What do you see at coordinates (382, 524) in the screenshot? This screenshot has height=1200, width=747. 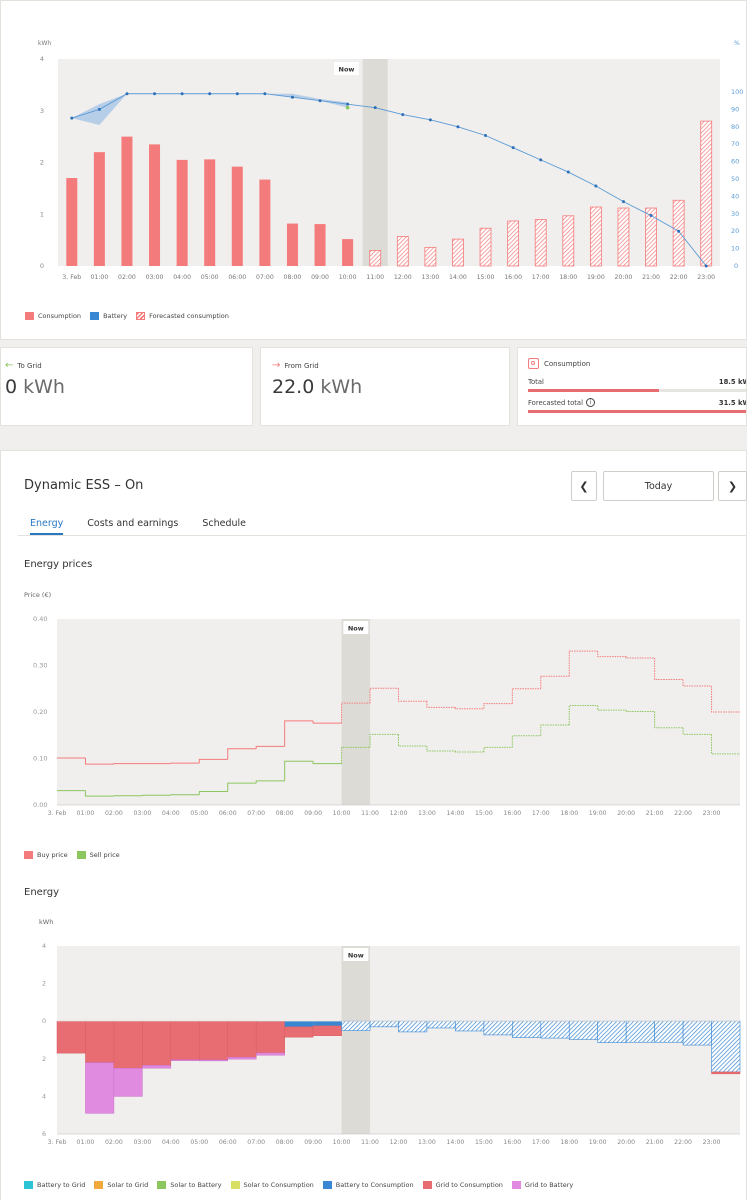 I see `ess-tabs: Energy Costs and earnings Schedule` at bounding box center [382, 524].